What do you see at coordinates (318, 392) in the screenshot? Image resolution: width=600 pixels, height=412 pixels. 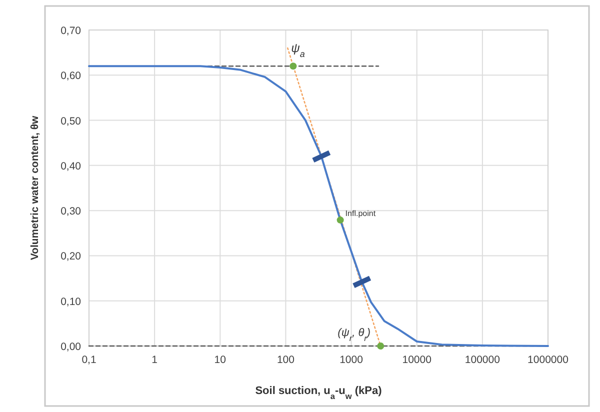 I see `x-axis-title: Soil suction, u$_{a}$-u$_{w}$ (kPa)` at bounding box center [318, 392].